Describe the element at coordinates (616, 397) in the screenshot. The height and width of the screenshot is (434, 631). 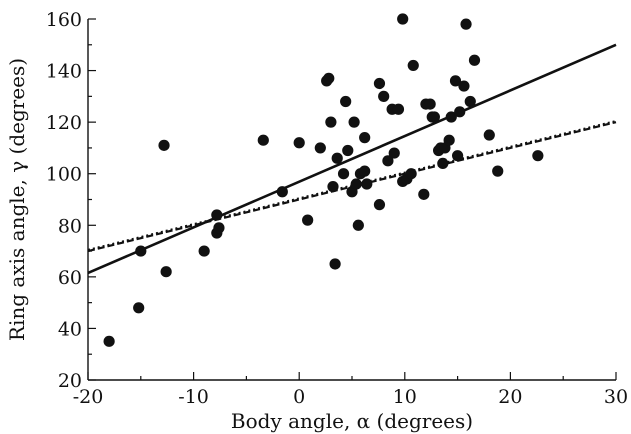
I see `x-tick-label: 30` at that location.